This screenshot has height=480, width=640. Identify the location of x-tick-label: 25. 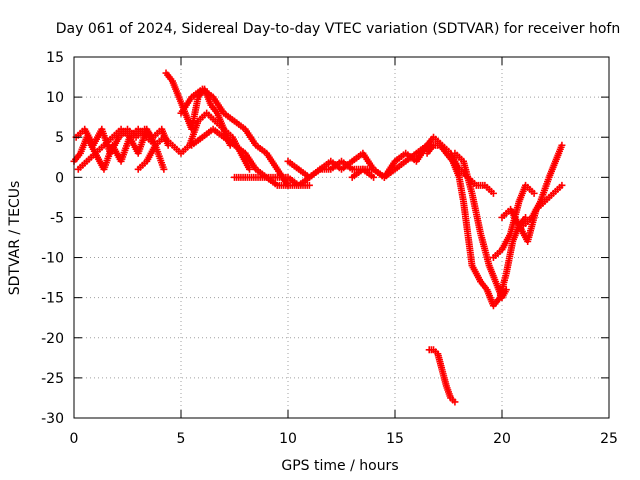
(609, 439).